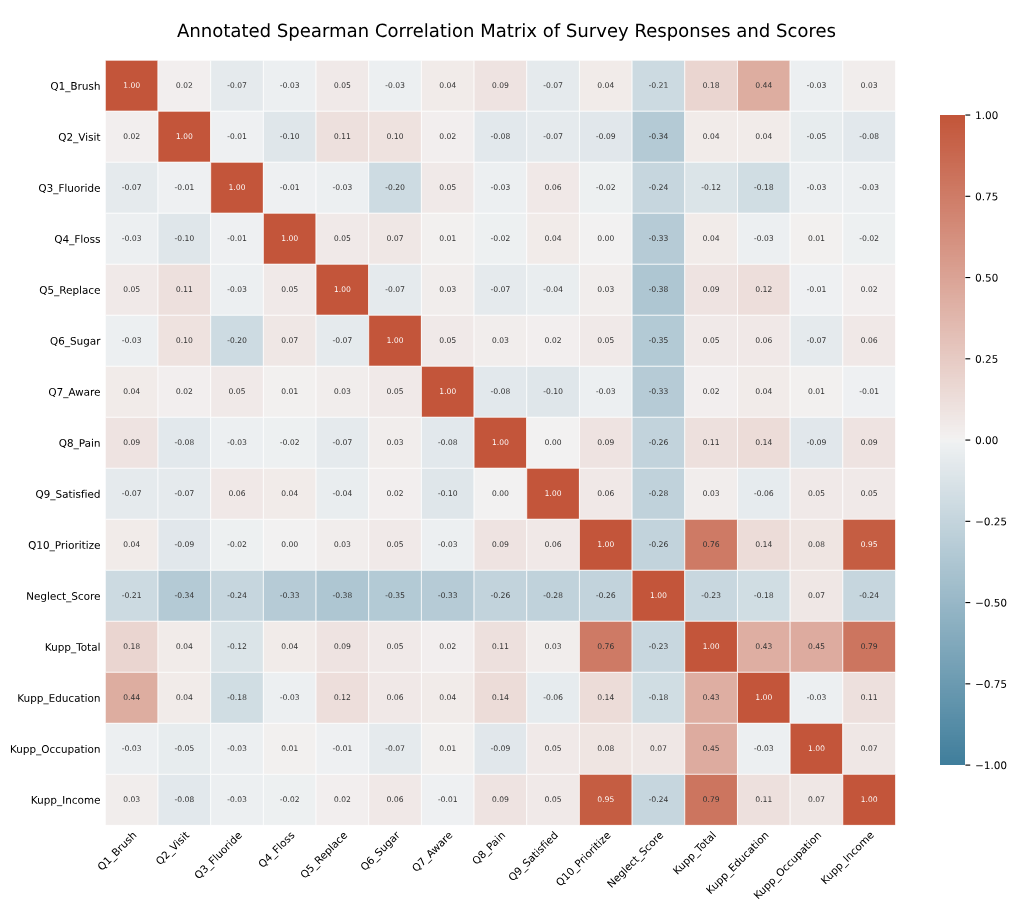 The image size is (1013, 913). I want to click on y-tick-label: Kupp_Occupation, so click(55, 750).